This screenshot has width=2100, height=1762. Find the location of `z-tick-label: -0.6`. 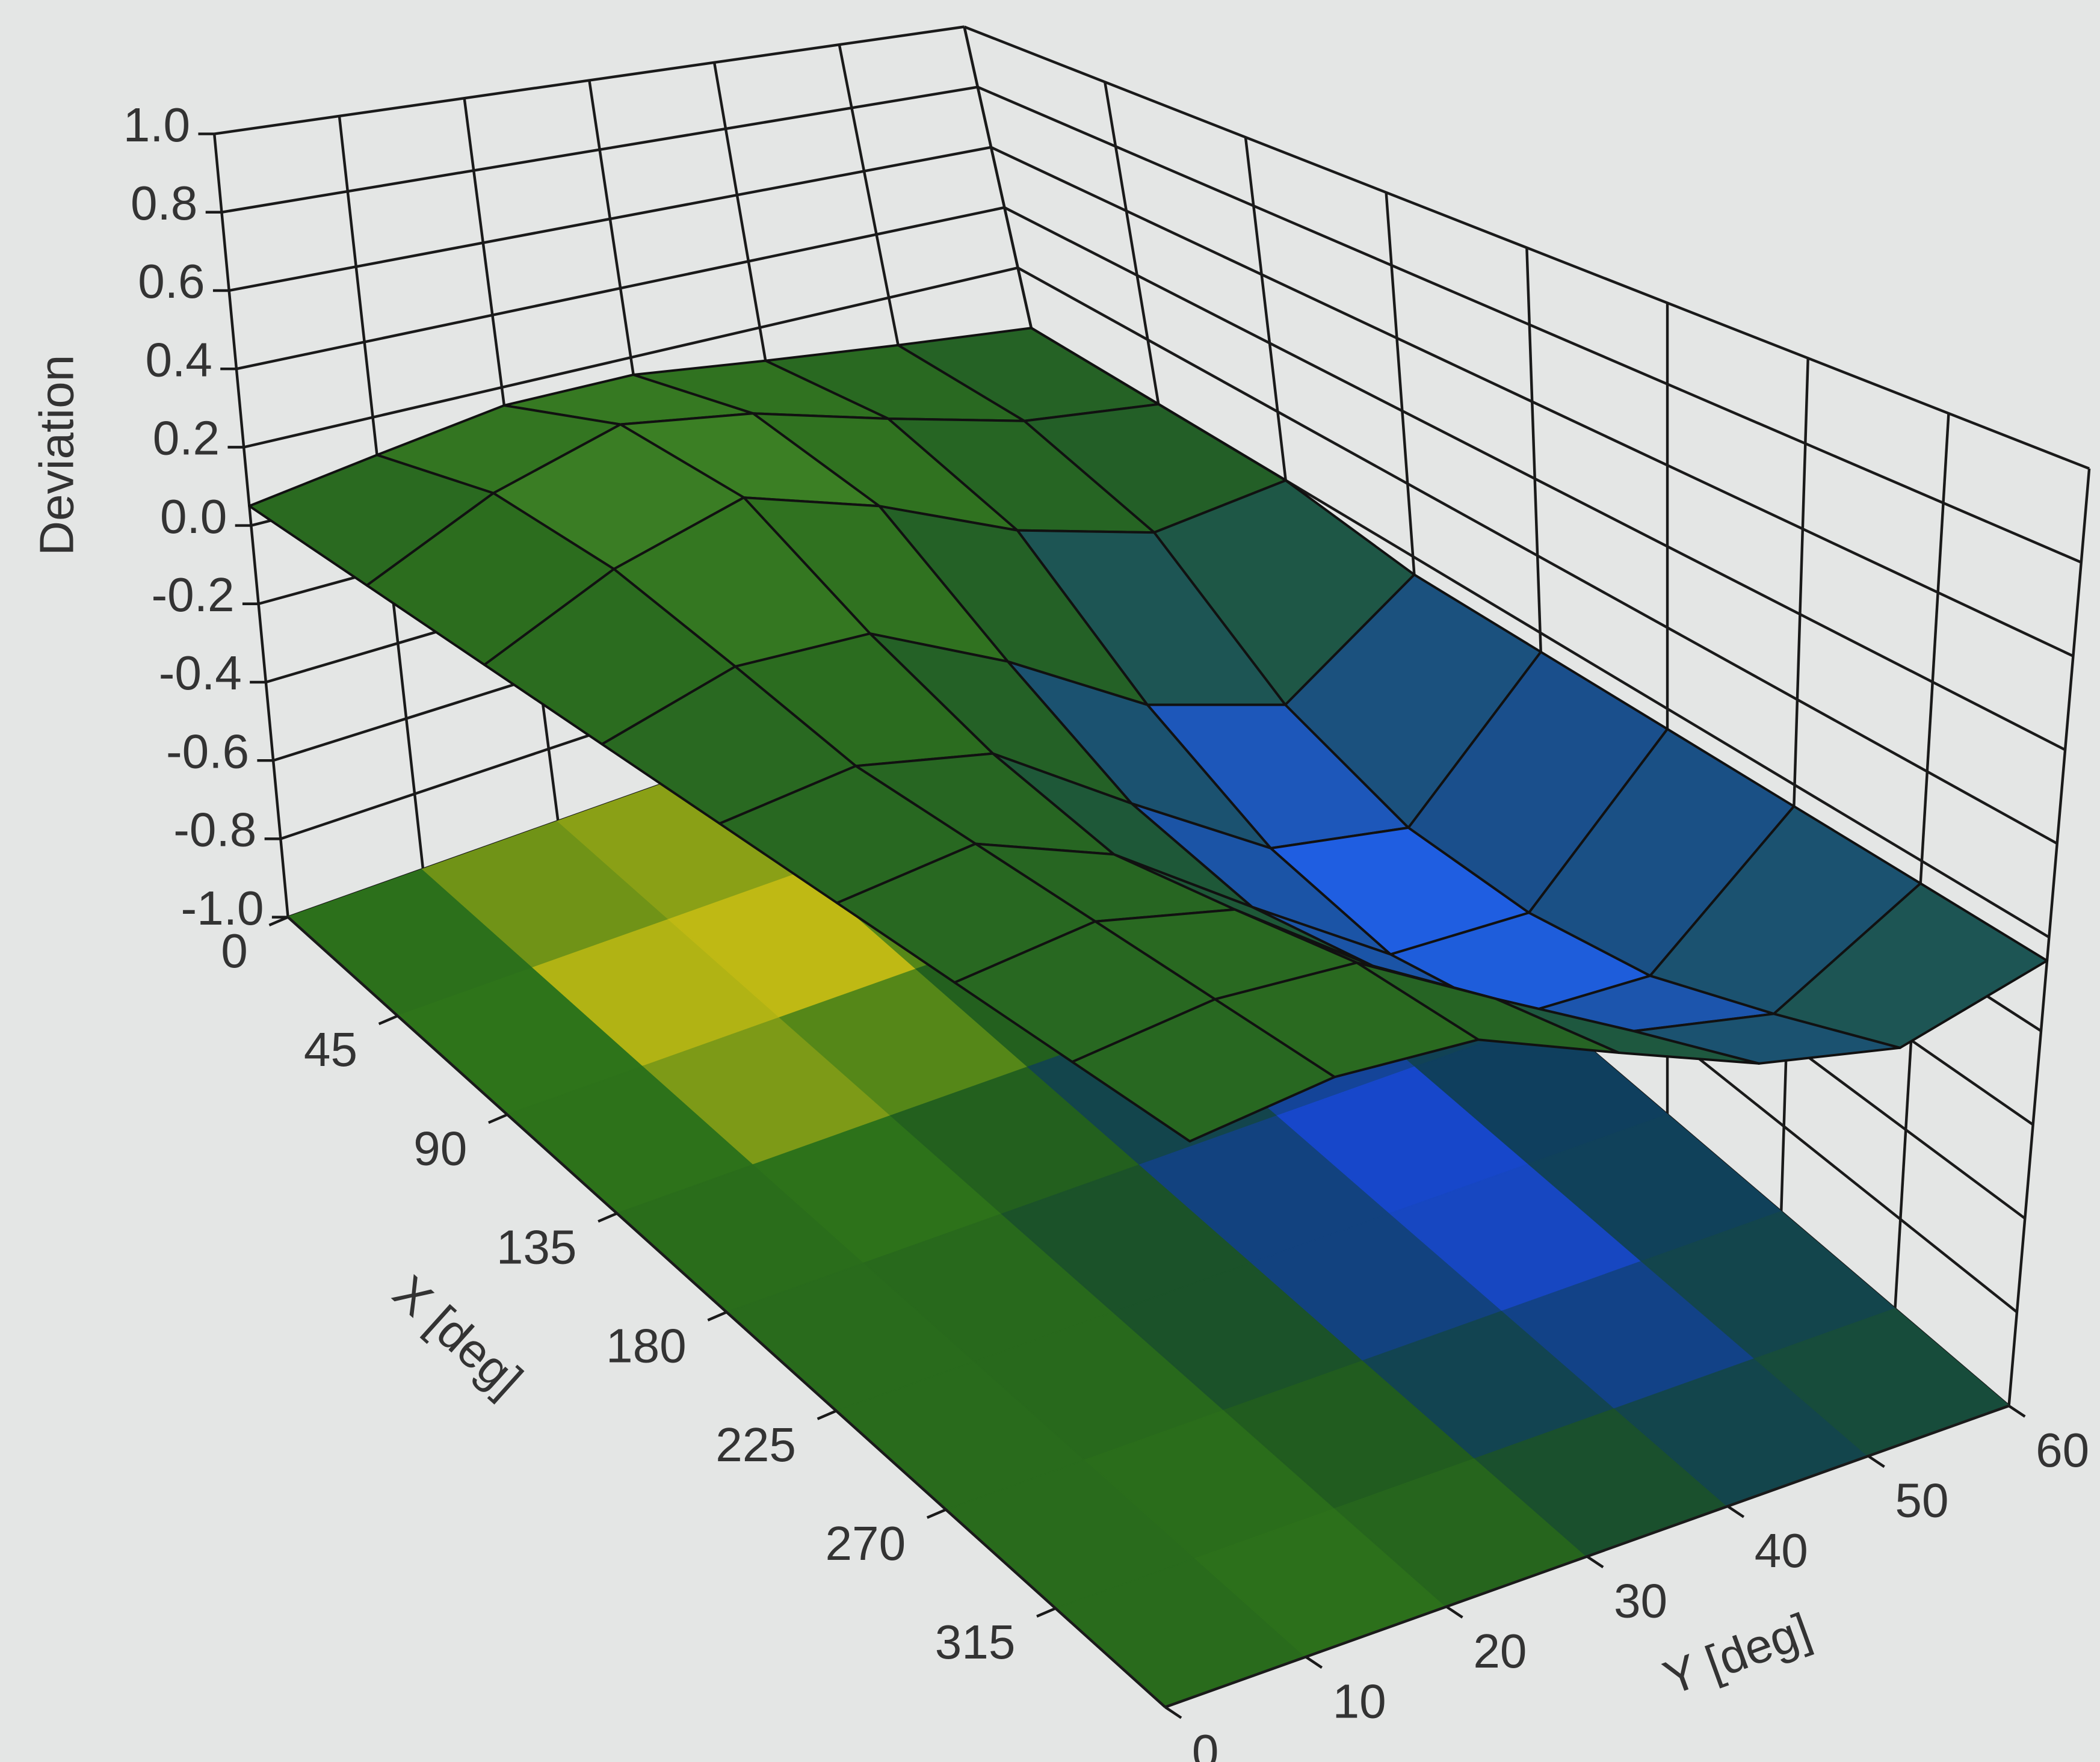

z-tick-label: -0.6 is located at coordinates (208, 751).